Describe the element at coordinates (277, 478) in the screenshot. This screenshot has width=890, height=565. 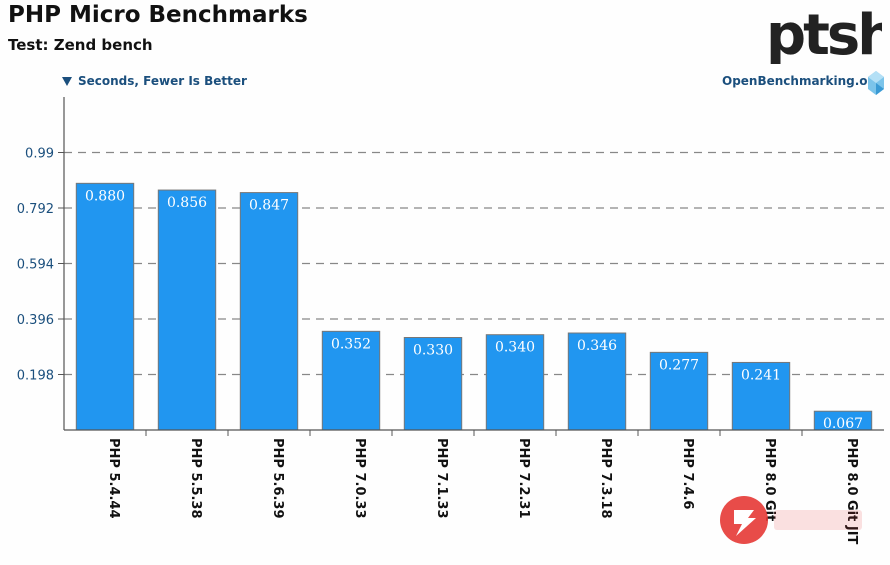
I see `category-label: PHP 5.6.39` at that location.